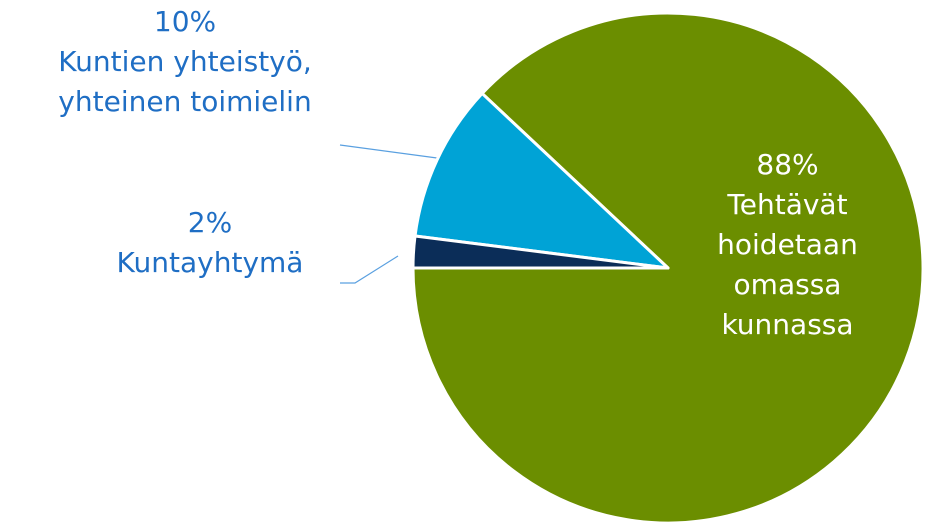 Image resolution: width=926 pixels, height=526 pixels. I want to click on category-label: Kuntayhtymä, so click(210, 262).